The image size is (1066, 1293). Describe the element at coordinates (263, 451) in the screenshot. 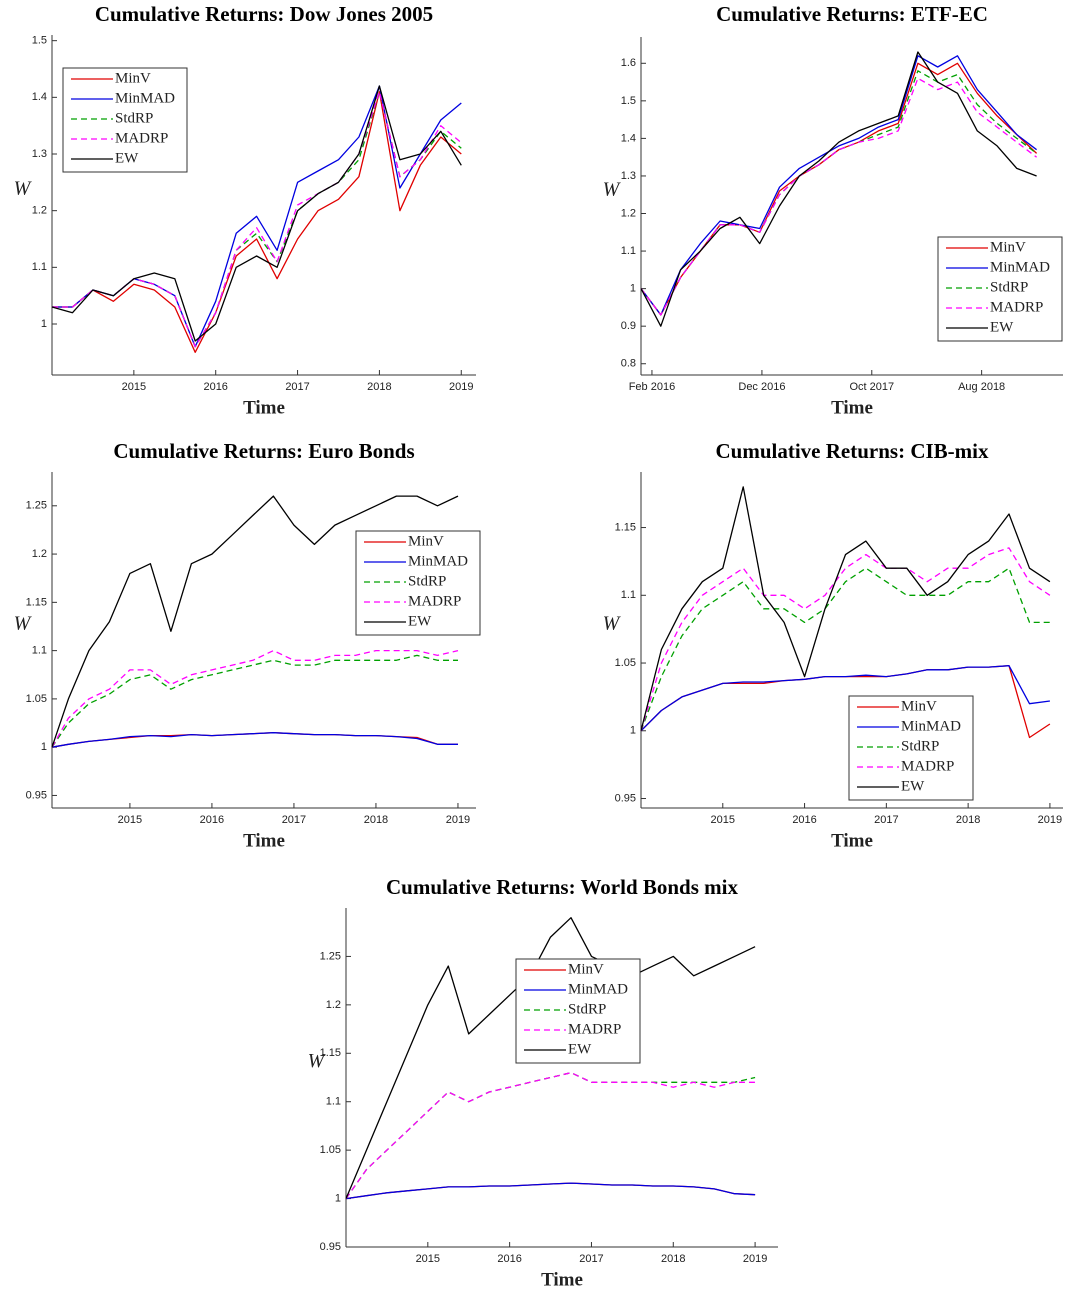

I see `chart-title: Cumulative Returns: Euro Bonds` at that location.